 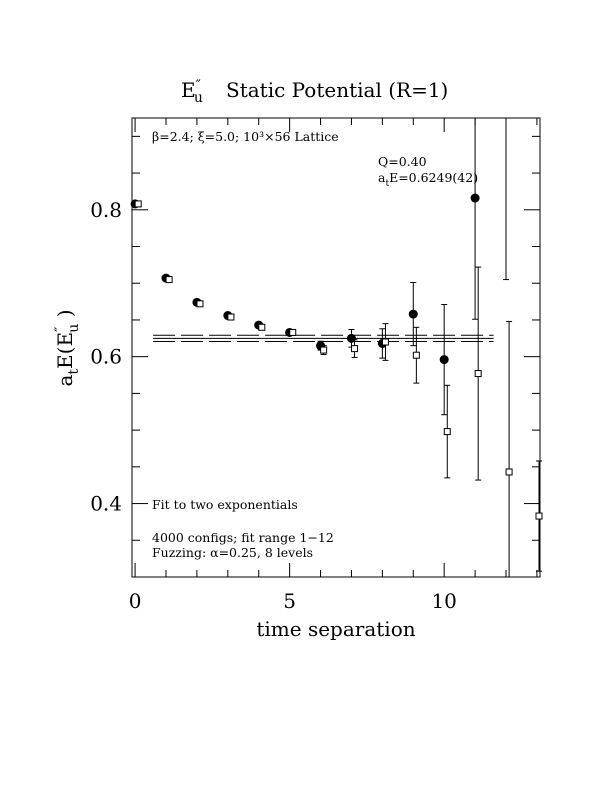 I want to click on x-axis-label: time separation, so click(x=335, y=629).